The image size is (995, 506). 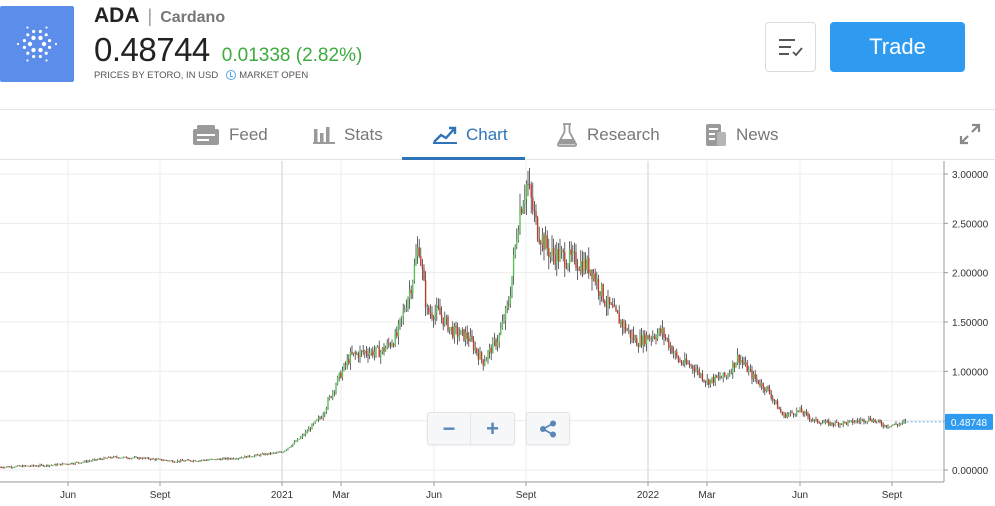 What do you see at coordinates (348, 135) in the screenshot?
I see `tab-stats: Stats` at bounding box center [348, 135].